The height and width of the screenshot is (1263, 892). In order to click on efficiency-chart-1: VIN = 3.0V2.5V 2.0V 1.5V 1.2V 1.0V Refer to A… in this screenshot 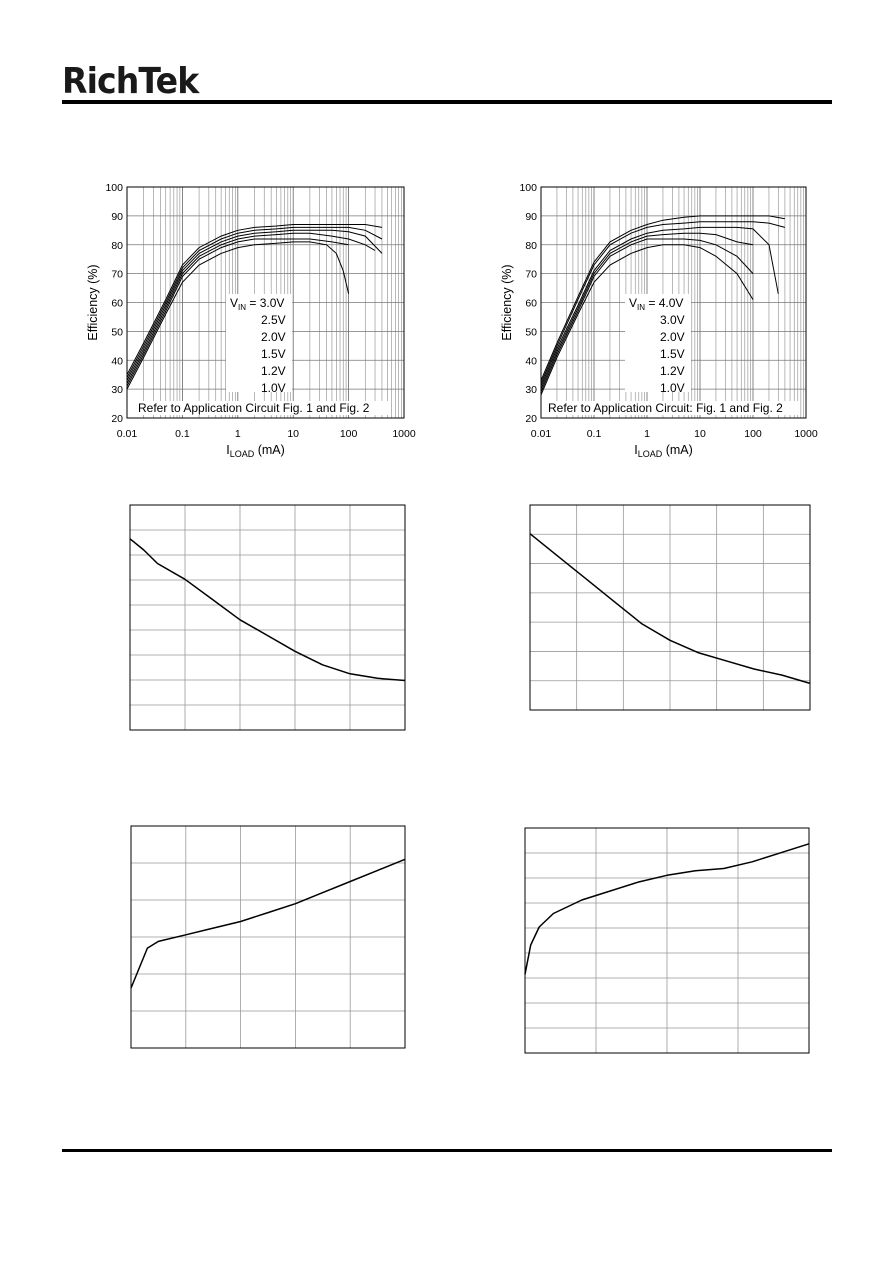, I will do `click(251, 320)`.